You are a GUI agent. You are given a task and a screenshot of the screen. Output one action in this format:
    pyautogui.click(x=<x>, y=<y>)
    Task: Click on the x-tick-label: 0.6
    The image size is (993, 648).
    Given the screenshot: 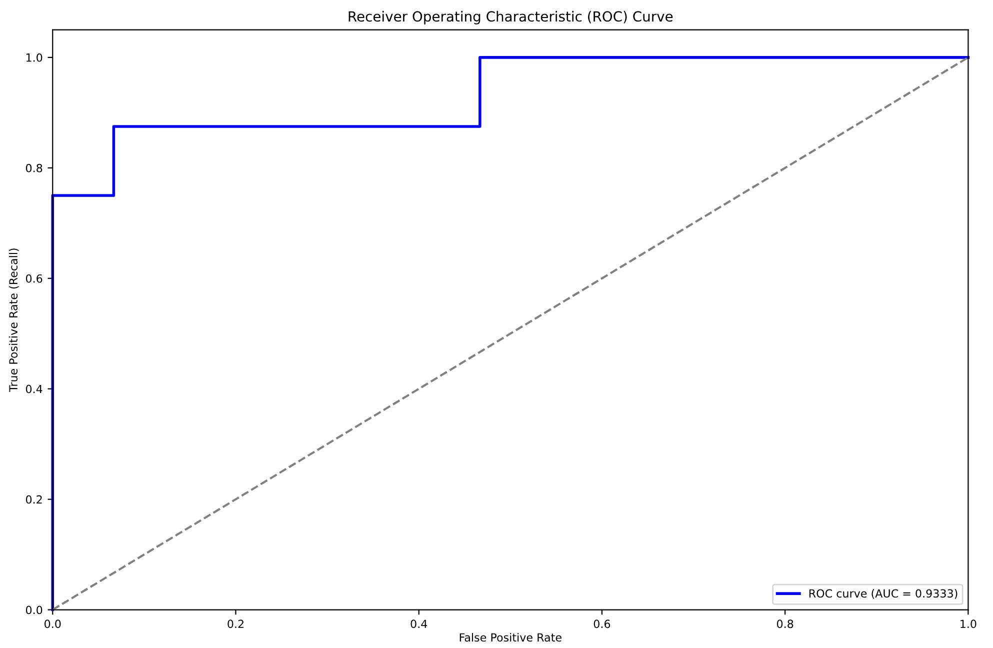 What is the action you would take?
    pyautogui.click(x=602, y=624)
    